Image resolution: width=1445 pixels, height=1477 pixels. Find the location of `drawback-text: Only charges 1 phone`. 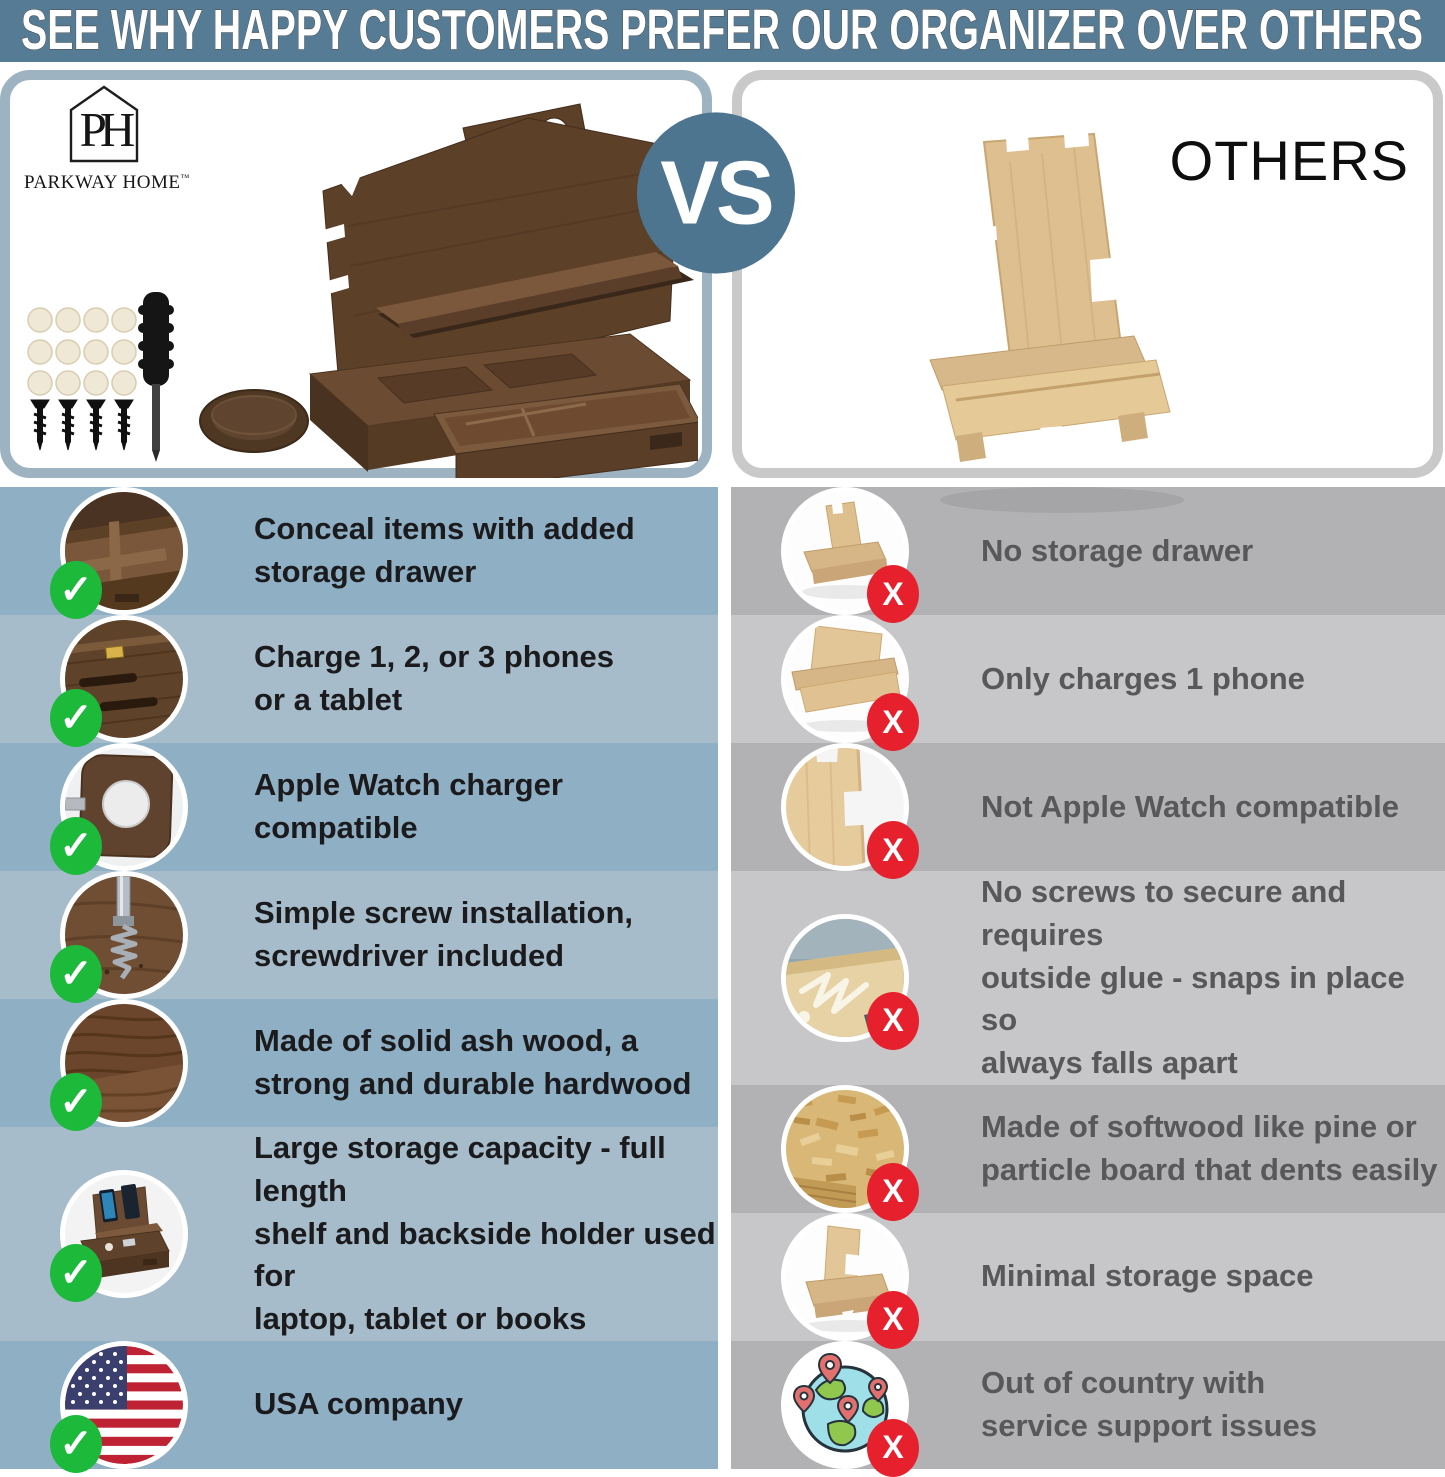

drawback-text: Only charges 1 phone is located at coordinates (1143, 678).